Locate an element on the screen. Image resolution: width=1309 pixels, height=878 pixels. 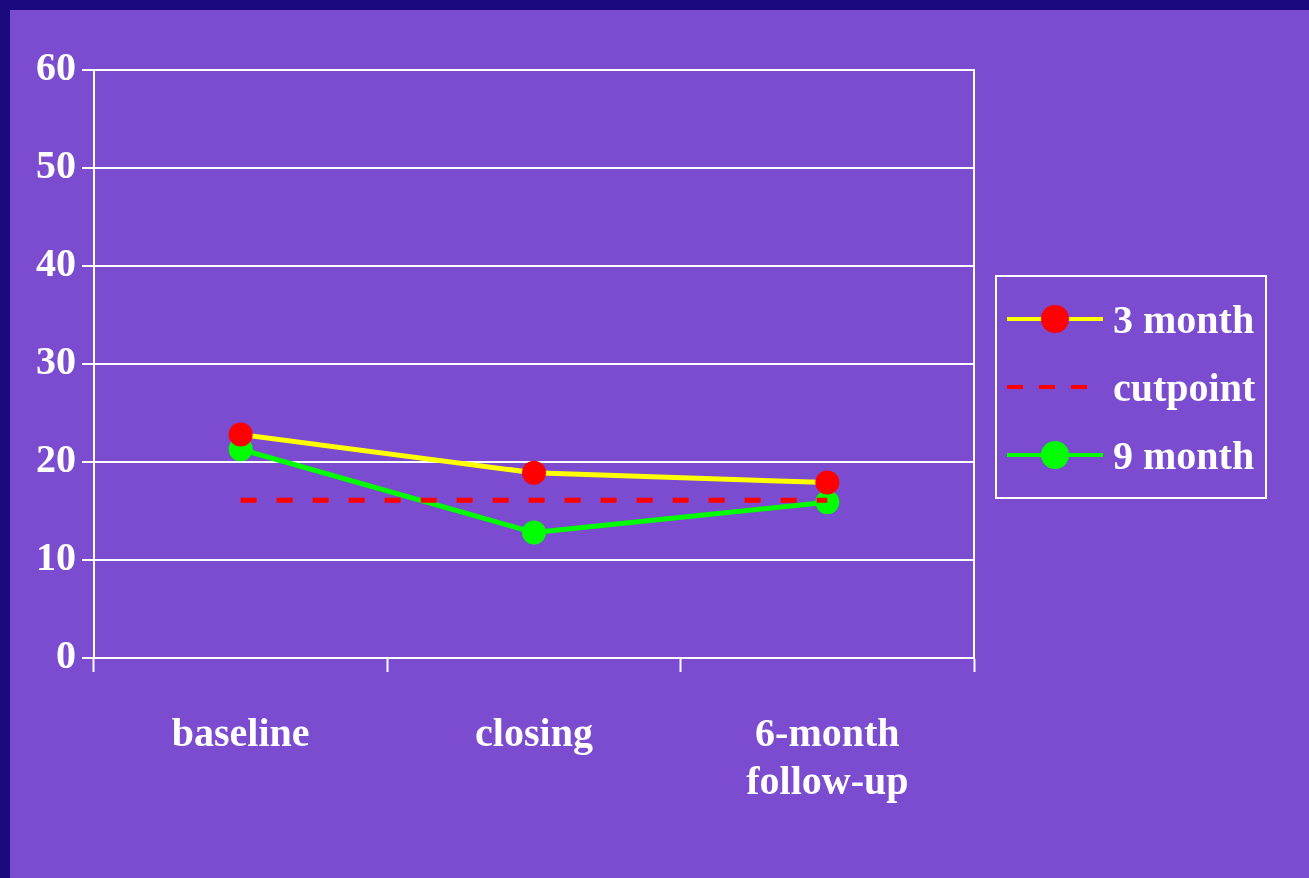
y-tick-label: 60 is located at coordinates (56, 67).